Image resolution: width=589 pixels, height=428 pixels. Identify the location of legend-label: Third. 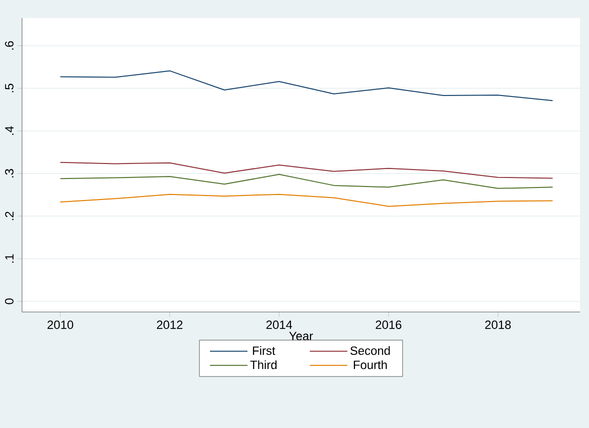
(263, 365).